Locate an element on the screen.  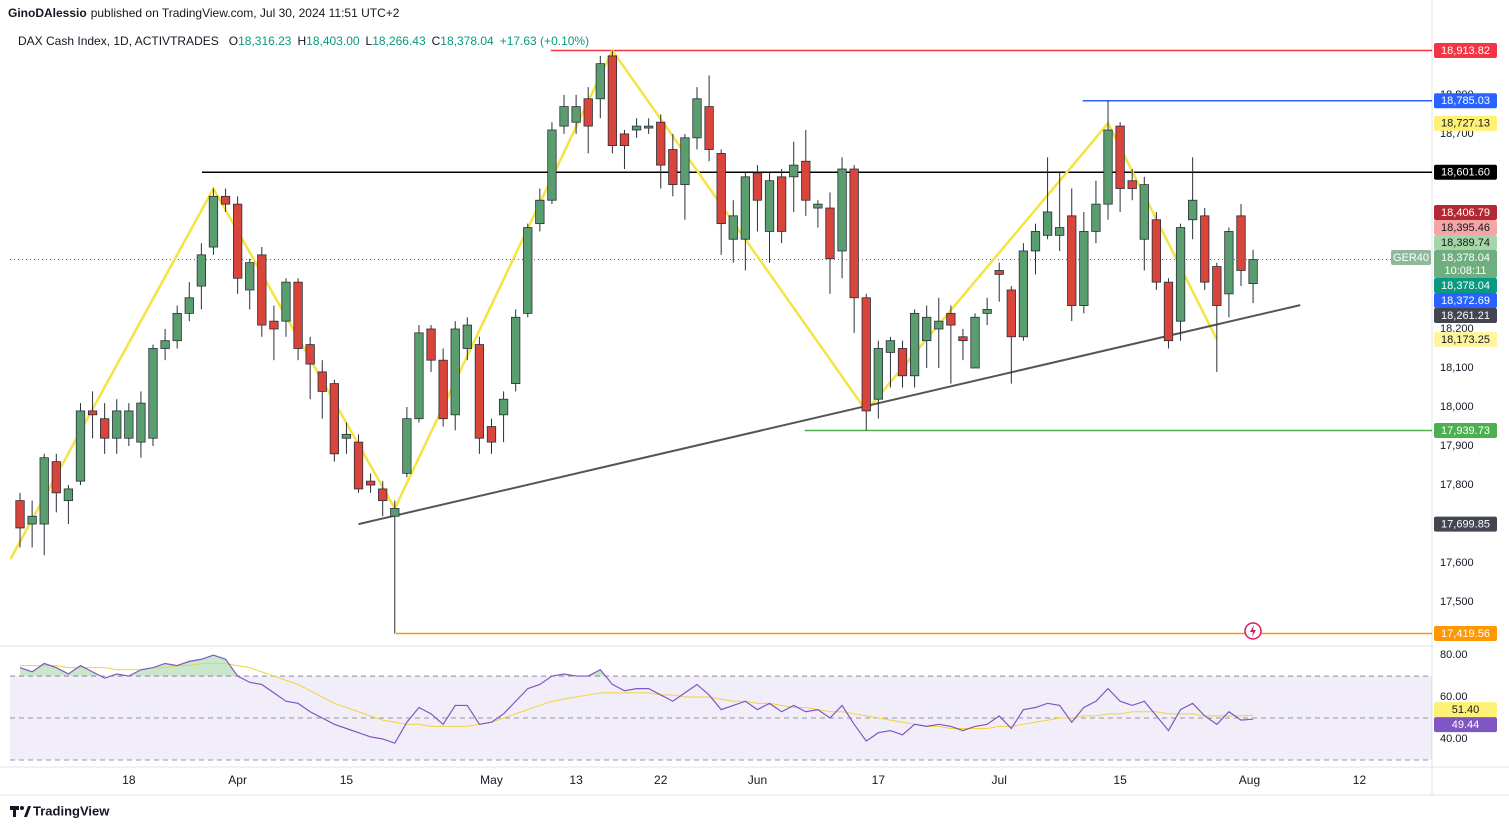
price-tag-label: 17,419.56 is located at coordinates (1465, 634).